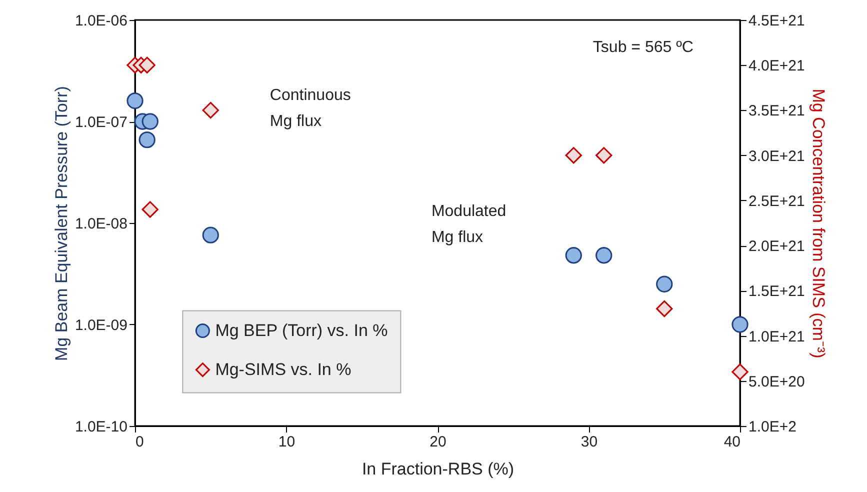  I want to click on annotation: Continuous Mg flux, so click(310, 108).